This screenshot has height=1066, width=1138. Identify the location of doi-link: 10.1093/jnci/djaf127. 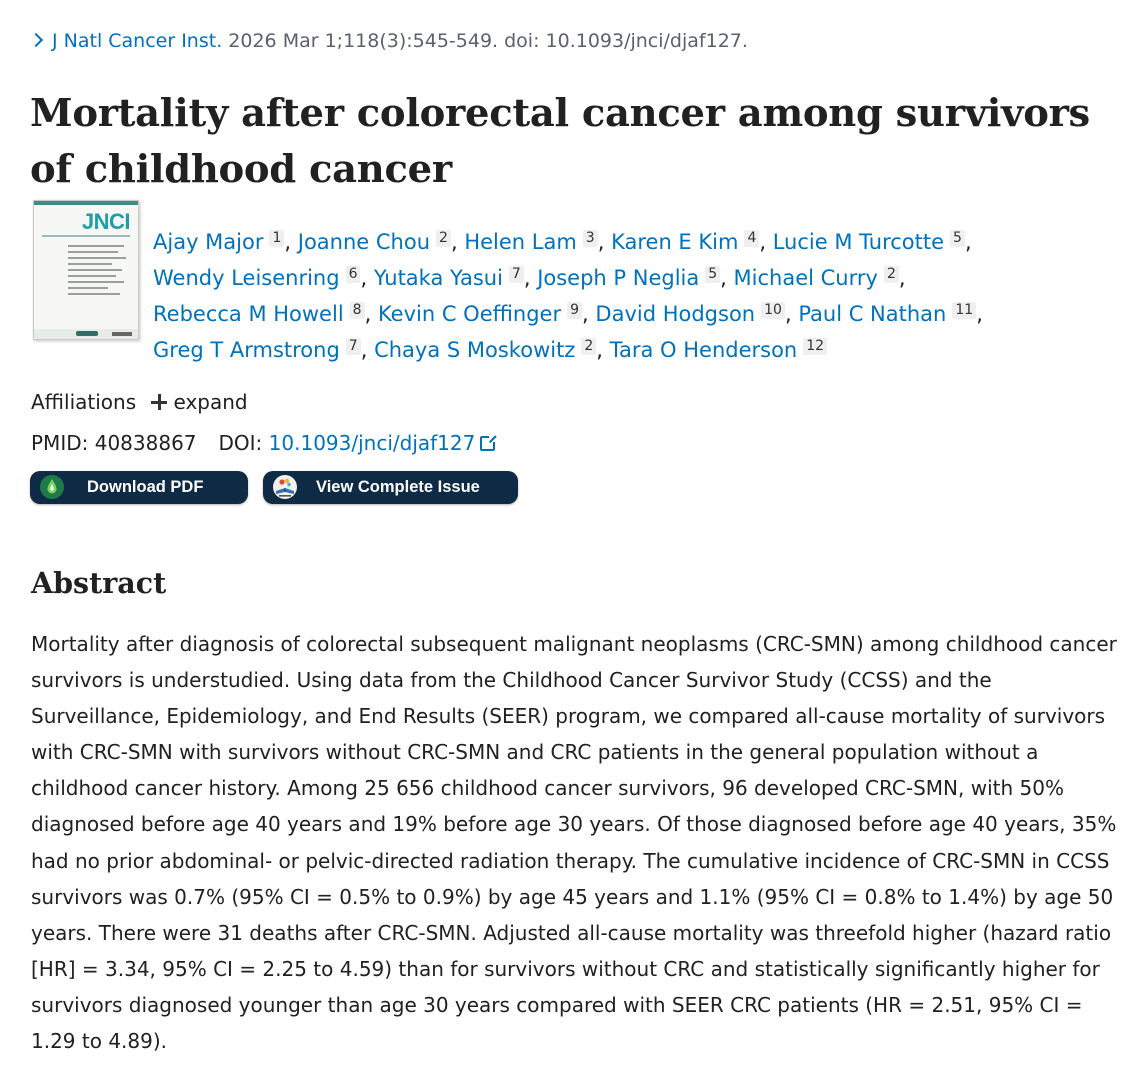
(383, 443).